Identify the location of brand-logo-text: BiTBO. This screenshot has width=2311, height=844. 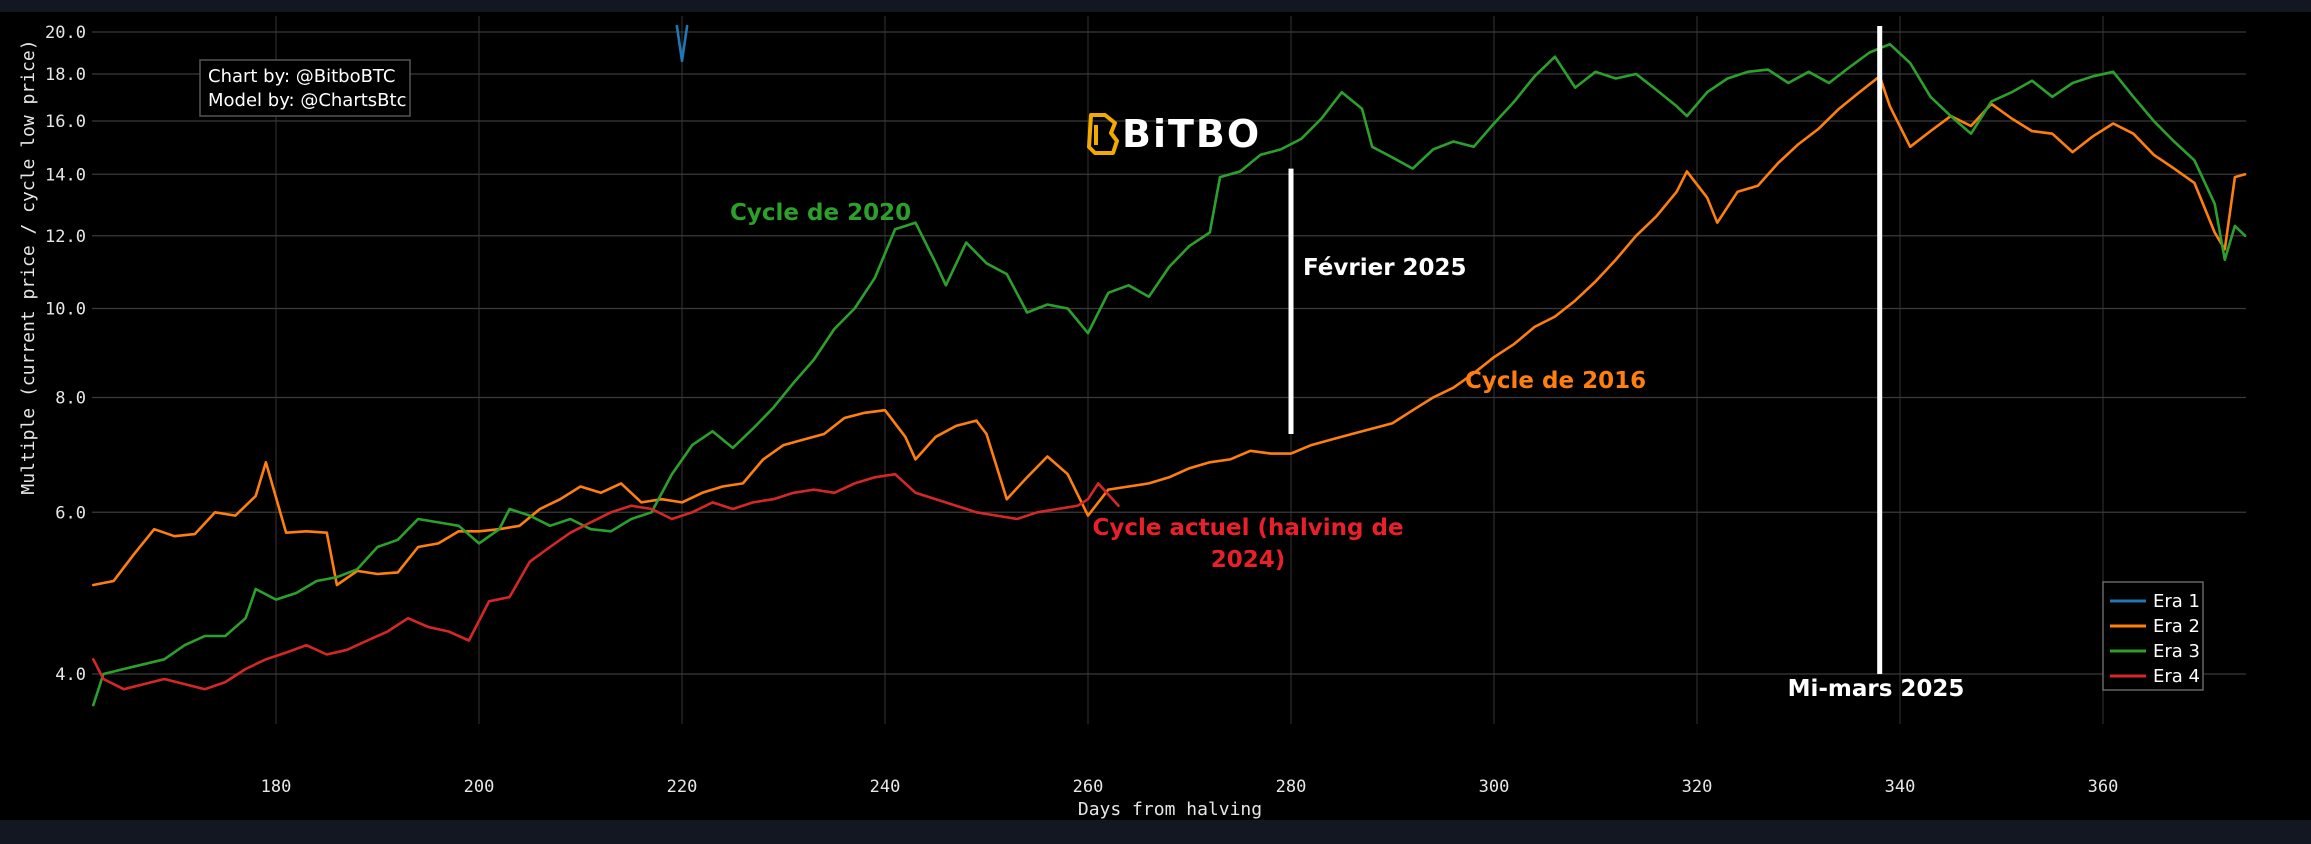
(1191, 134).